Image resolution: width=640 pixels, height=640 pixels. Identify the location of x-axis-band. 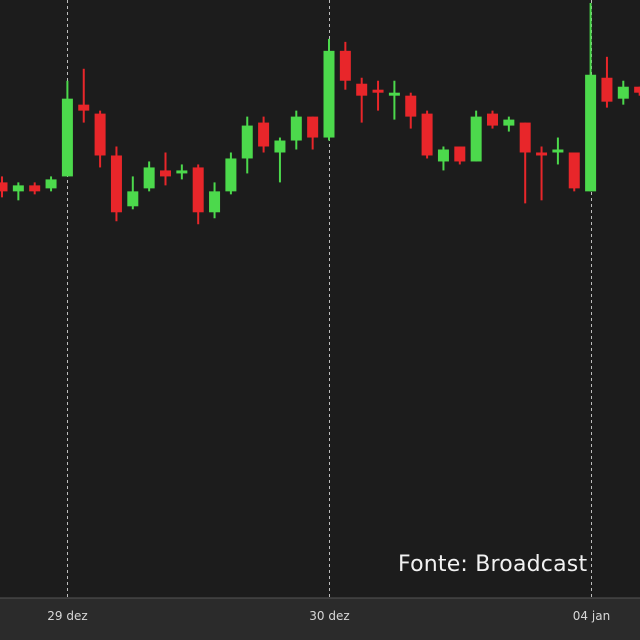
(320, 619).